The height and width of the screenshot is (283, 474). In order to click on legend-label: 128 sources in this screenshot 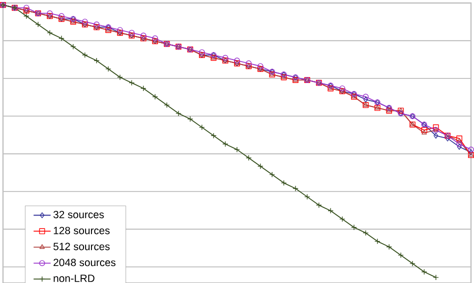, I will do `click(82, 230)`.